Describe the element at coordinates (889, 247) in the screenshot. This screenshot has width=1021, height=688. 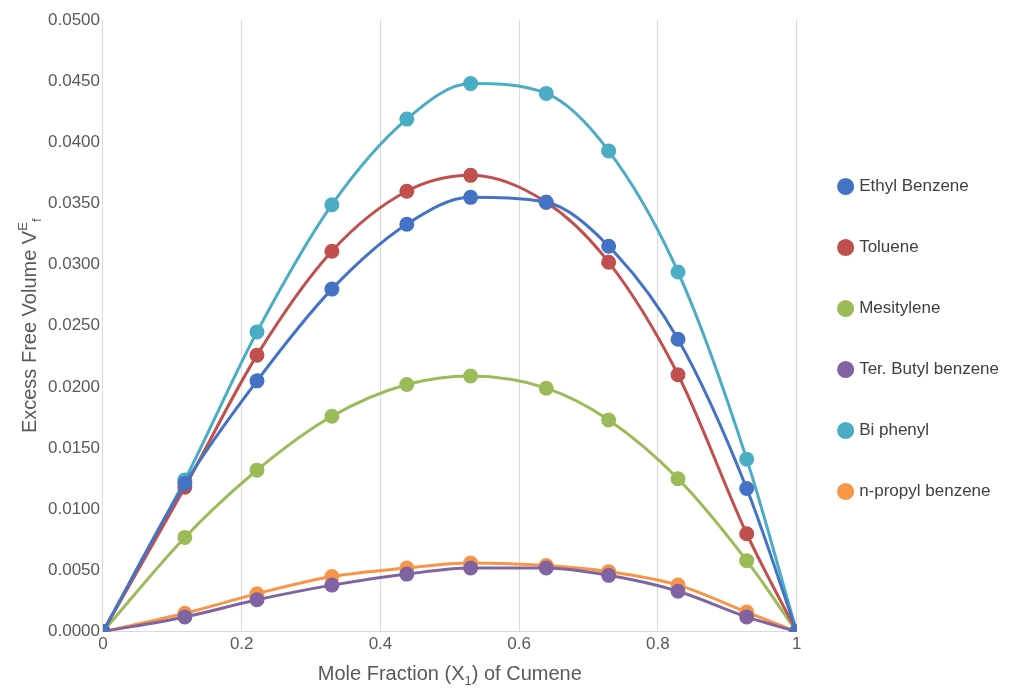
I see `legend-label: Toluene` at that location.